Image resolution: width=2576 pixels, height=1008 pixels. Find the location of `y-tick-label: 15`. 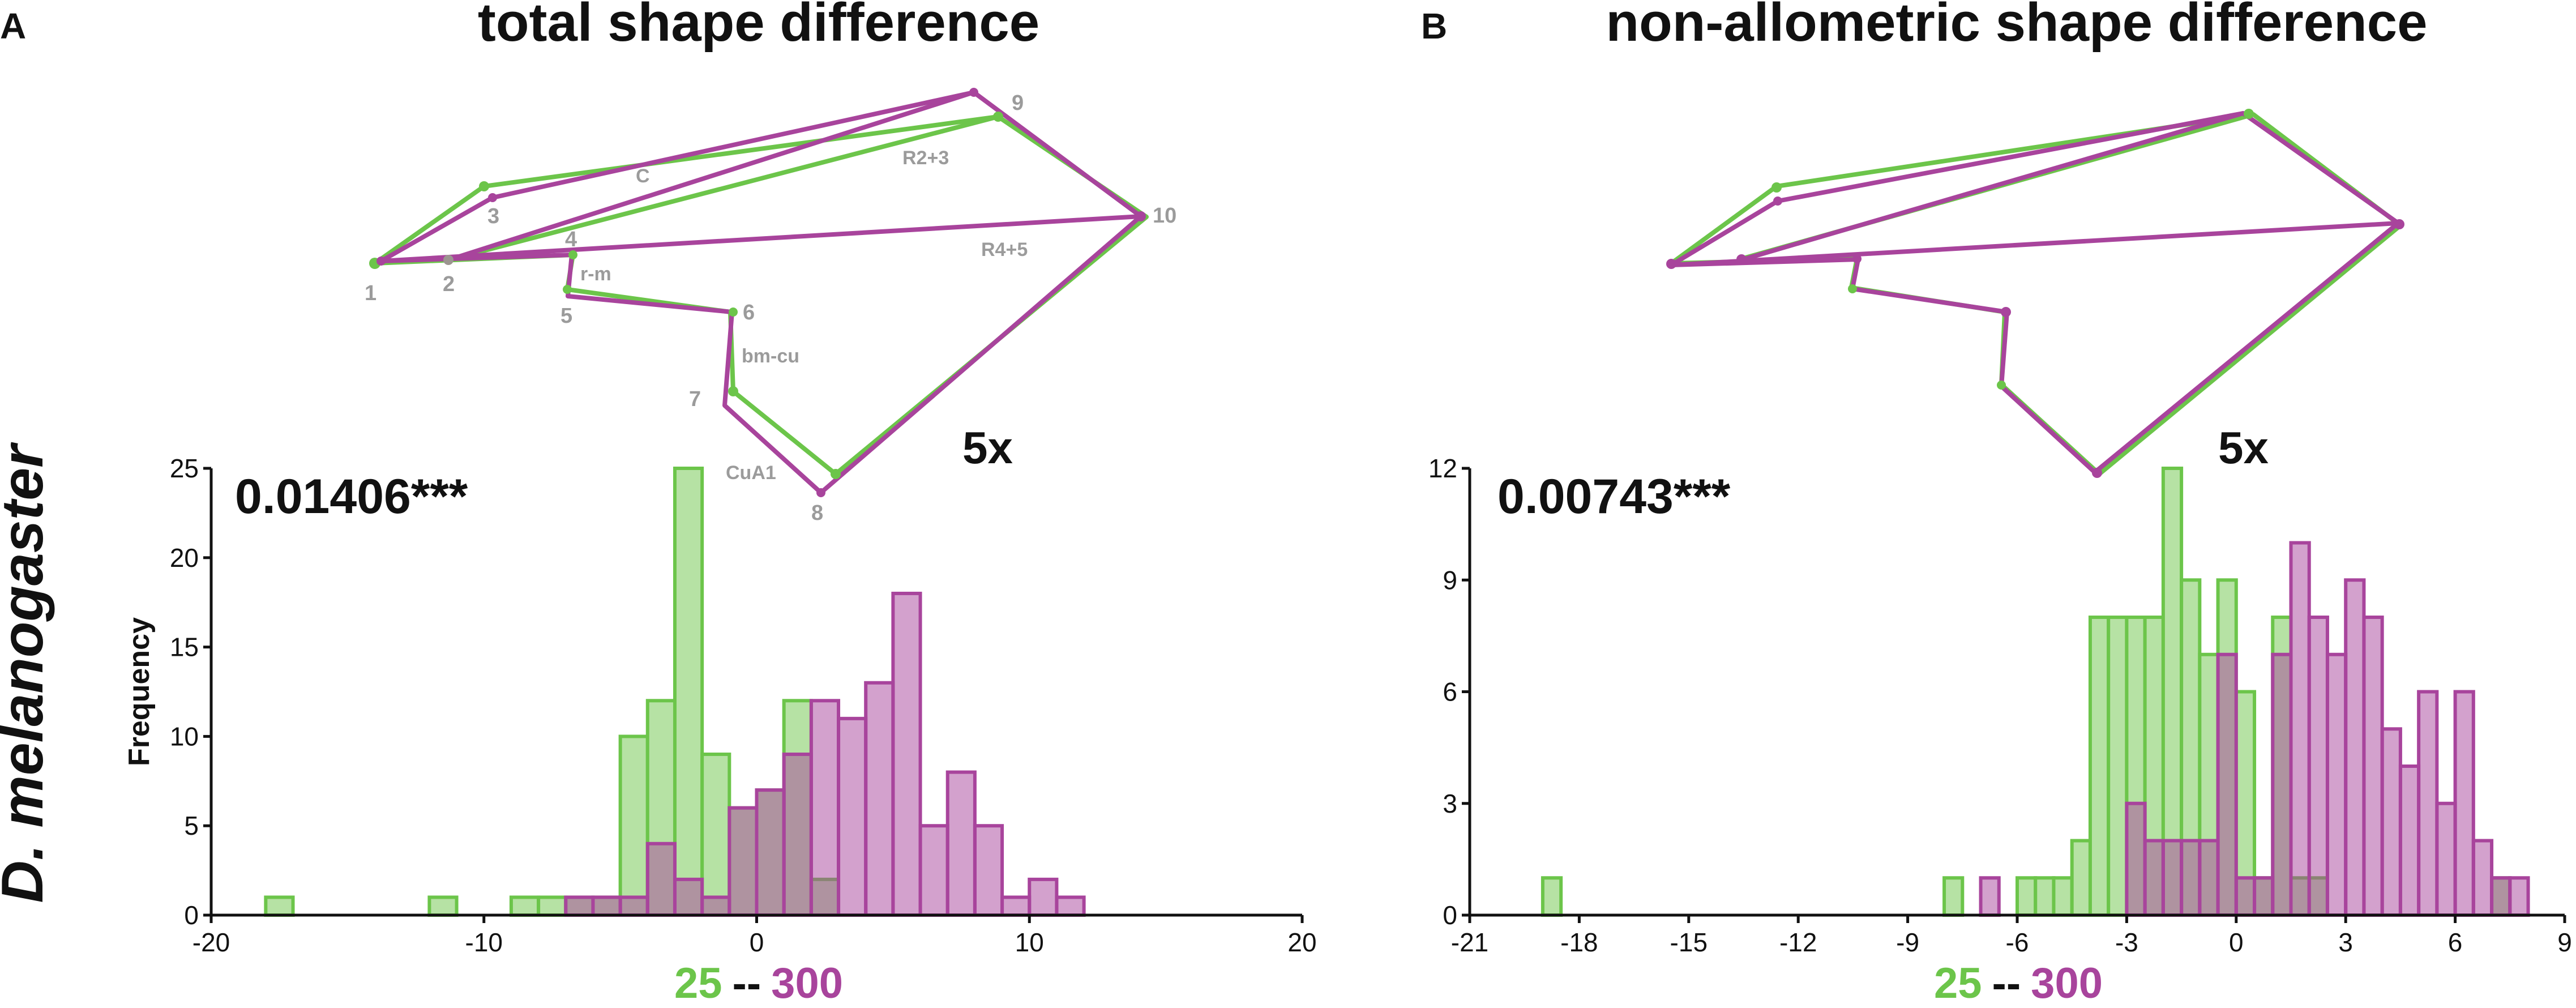

y-tick-label: 15 is located at coordinates (184, 647).